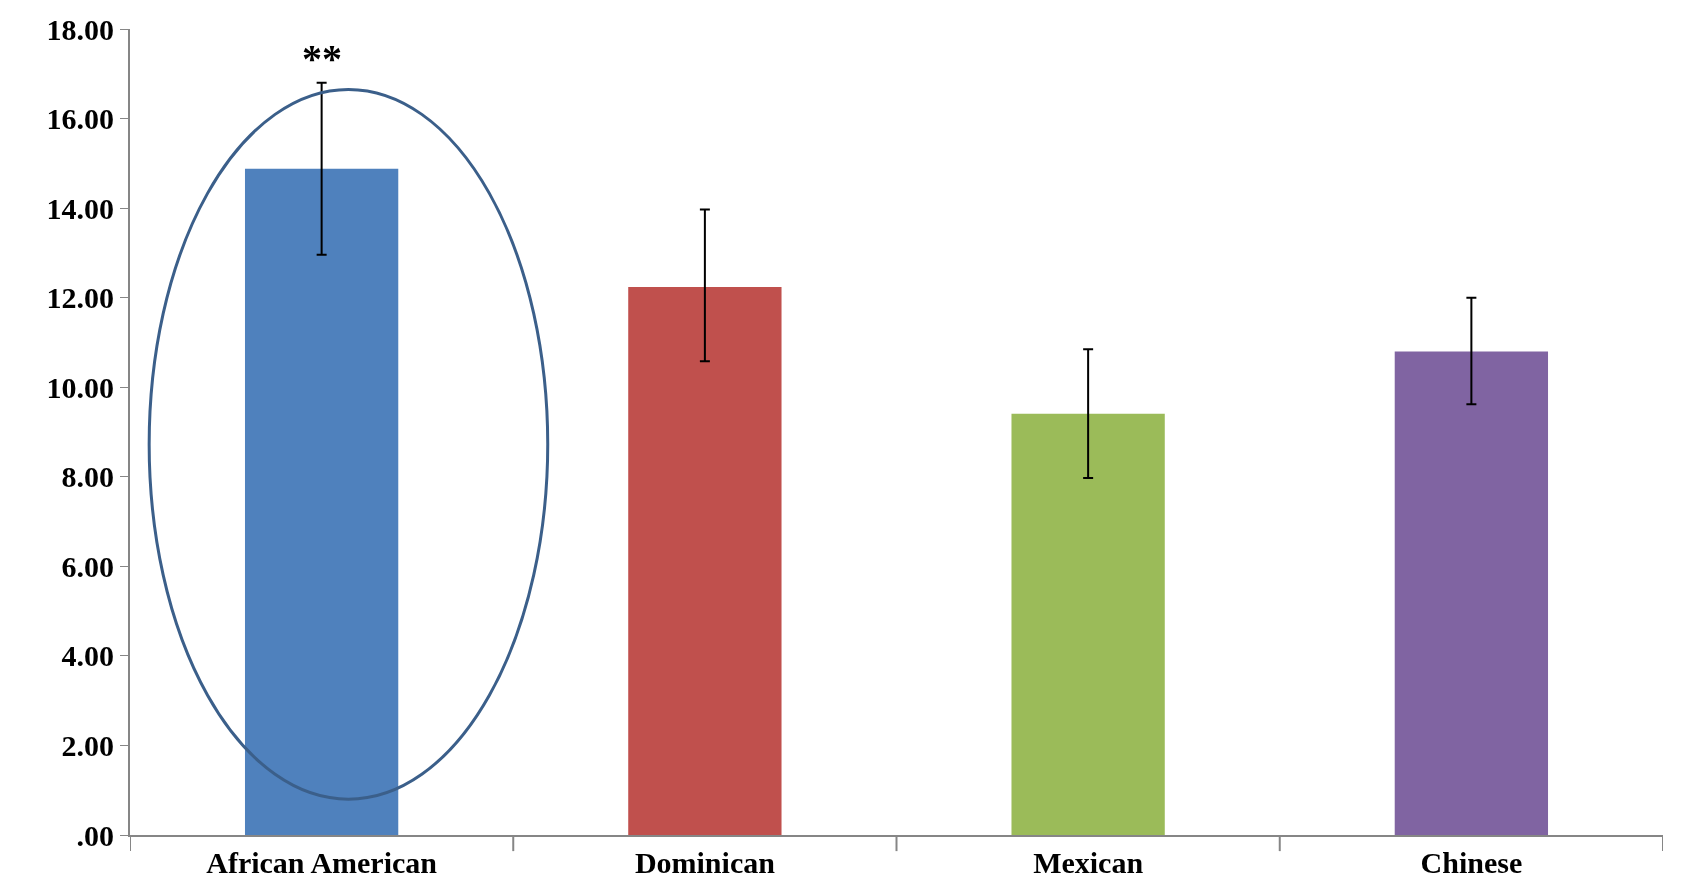  What do you see at coordinates (80, 298) in the screenshot?
I see `y-tick-label: 12.00` at bounding box center [80, 298].